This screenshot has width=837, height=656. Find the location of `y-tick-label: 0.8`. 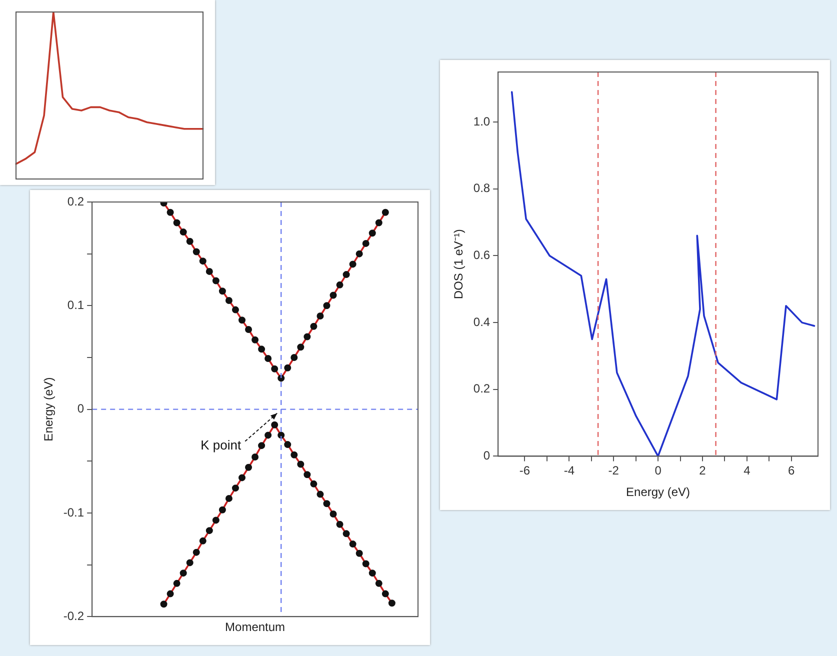

y-tick-label: 0.8 is located at coordinates (481, 188).